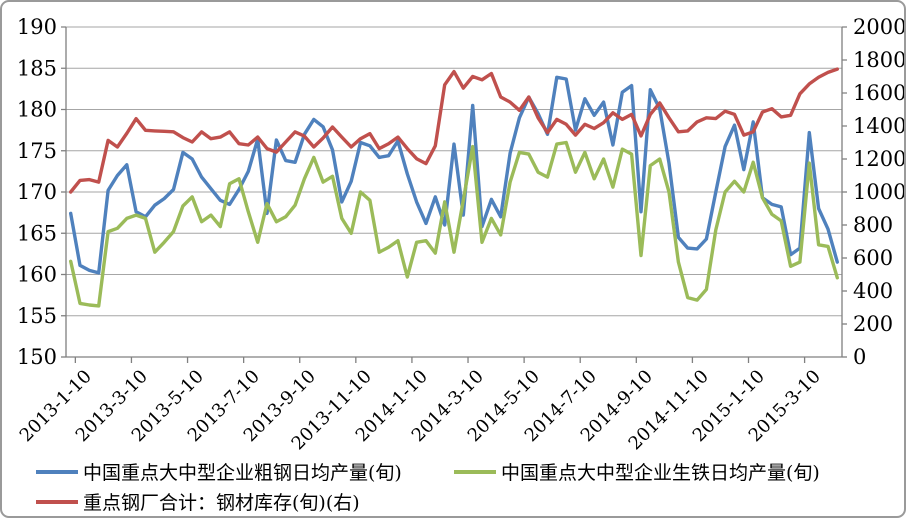  Describe the element at coordinates (57, 501) in the screenshot. I see `legend-marker-steel-inventory` at that location.